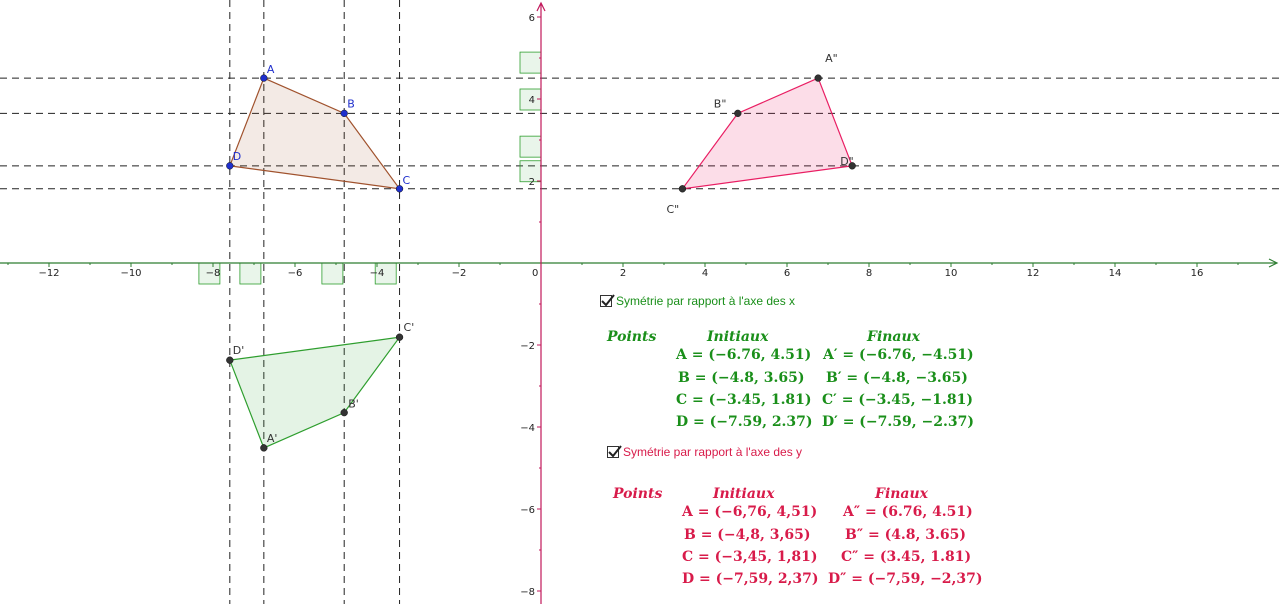  I want to click on table-y-row-c-final: C″ = (3.45, 1.81), so click(906, 557).